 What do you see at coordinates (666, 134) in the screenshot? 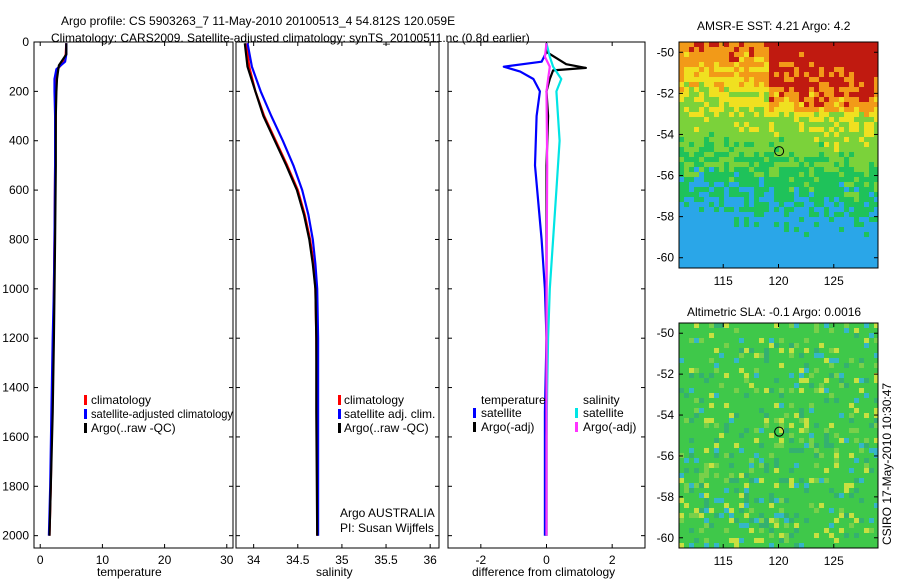
I see `map-y-tick-label: -54` at bounding box center [666, 134].